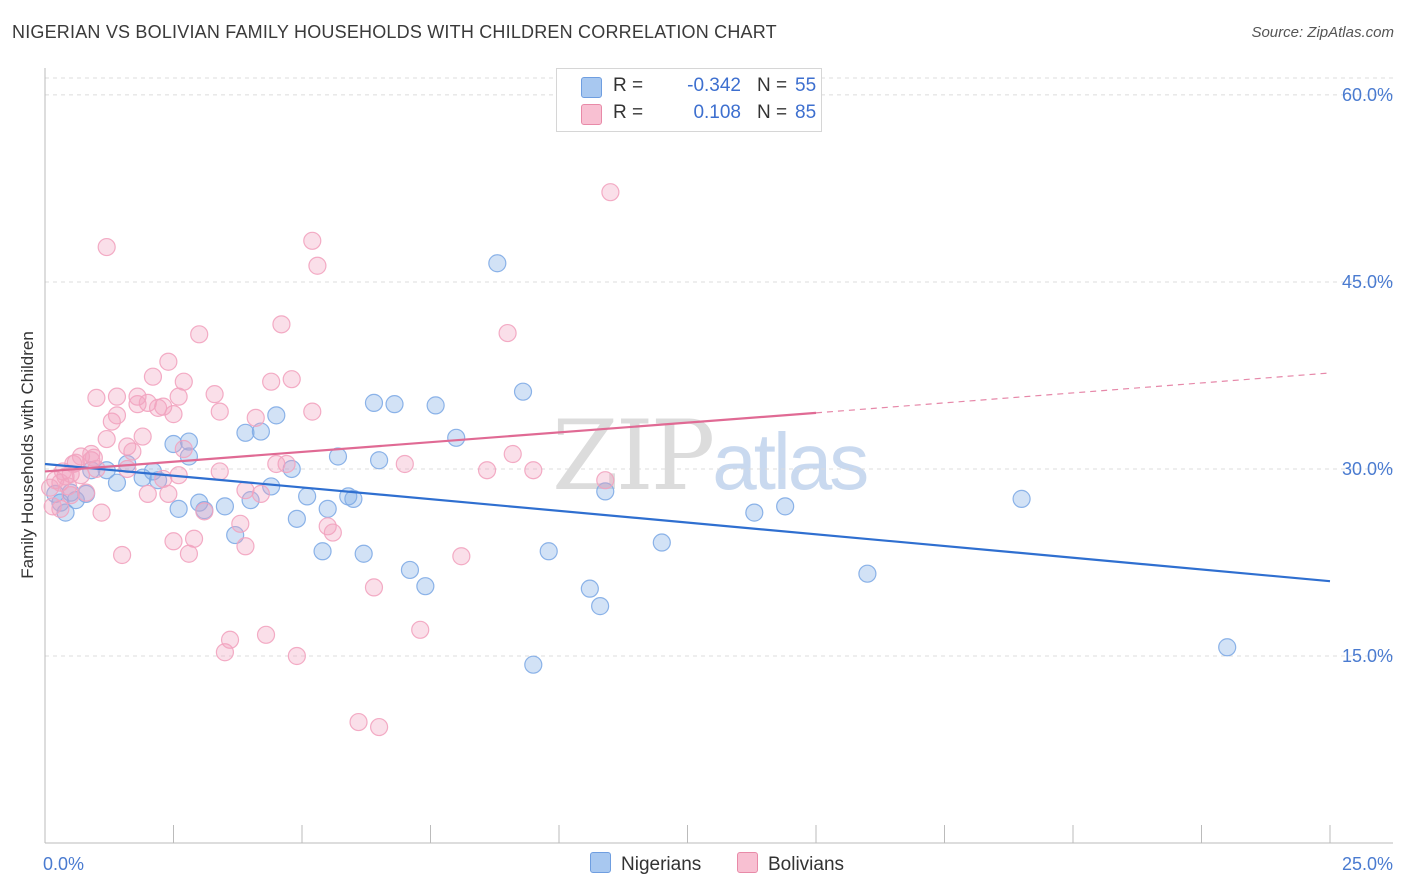  Describe the element at coordinates (430, 442) in the screenshot. I see `trend-line-bolivians` at that location.